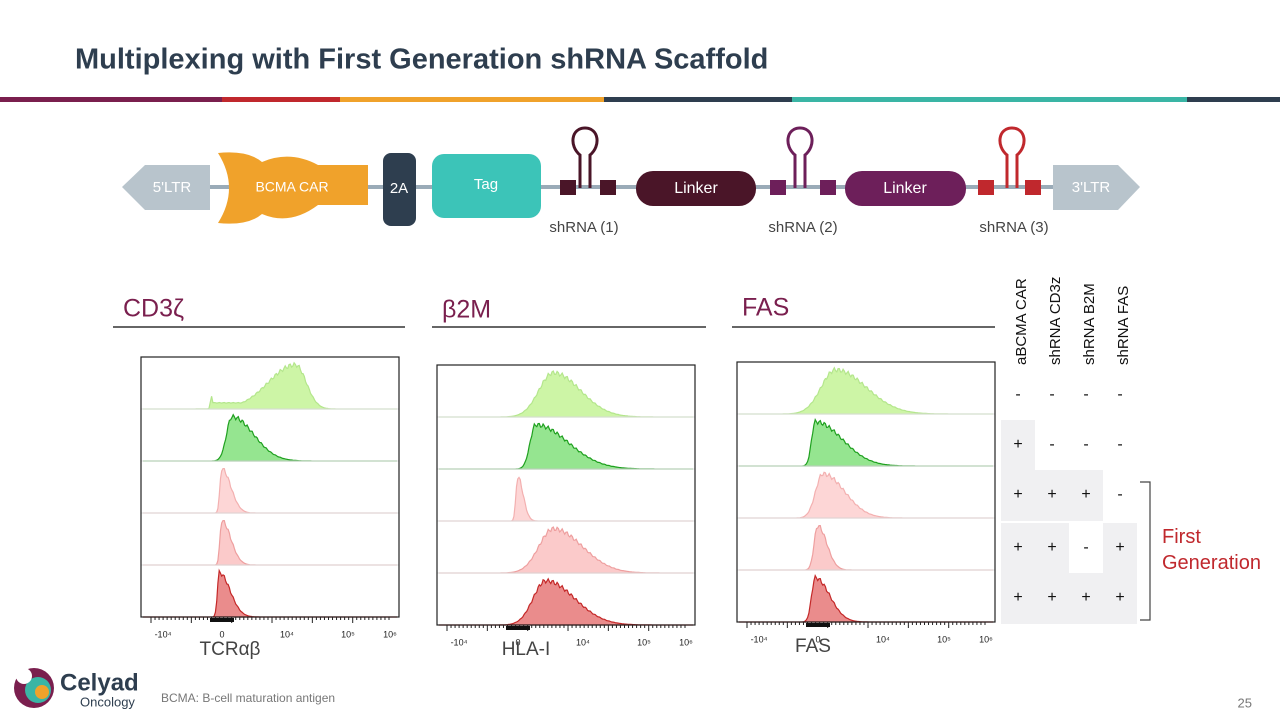  I want to click on panel-title: β2M, so click(466, 310).